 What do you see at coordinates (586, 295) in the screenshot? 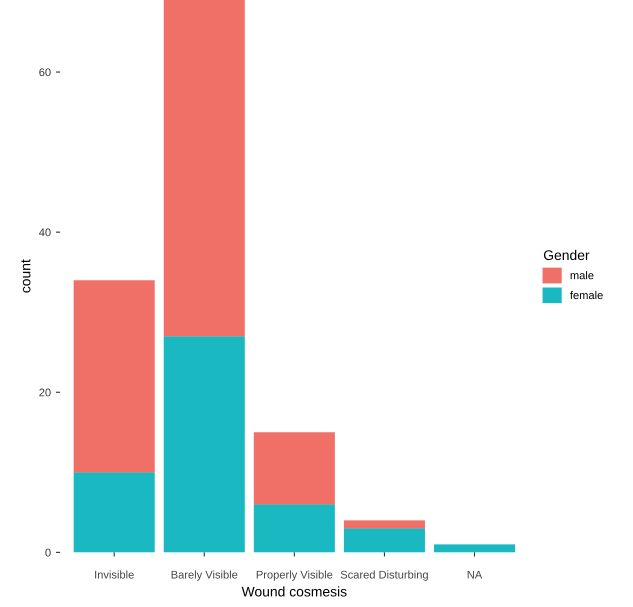
I see `legend-label: female` at bounding box center [586, 295].